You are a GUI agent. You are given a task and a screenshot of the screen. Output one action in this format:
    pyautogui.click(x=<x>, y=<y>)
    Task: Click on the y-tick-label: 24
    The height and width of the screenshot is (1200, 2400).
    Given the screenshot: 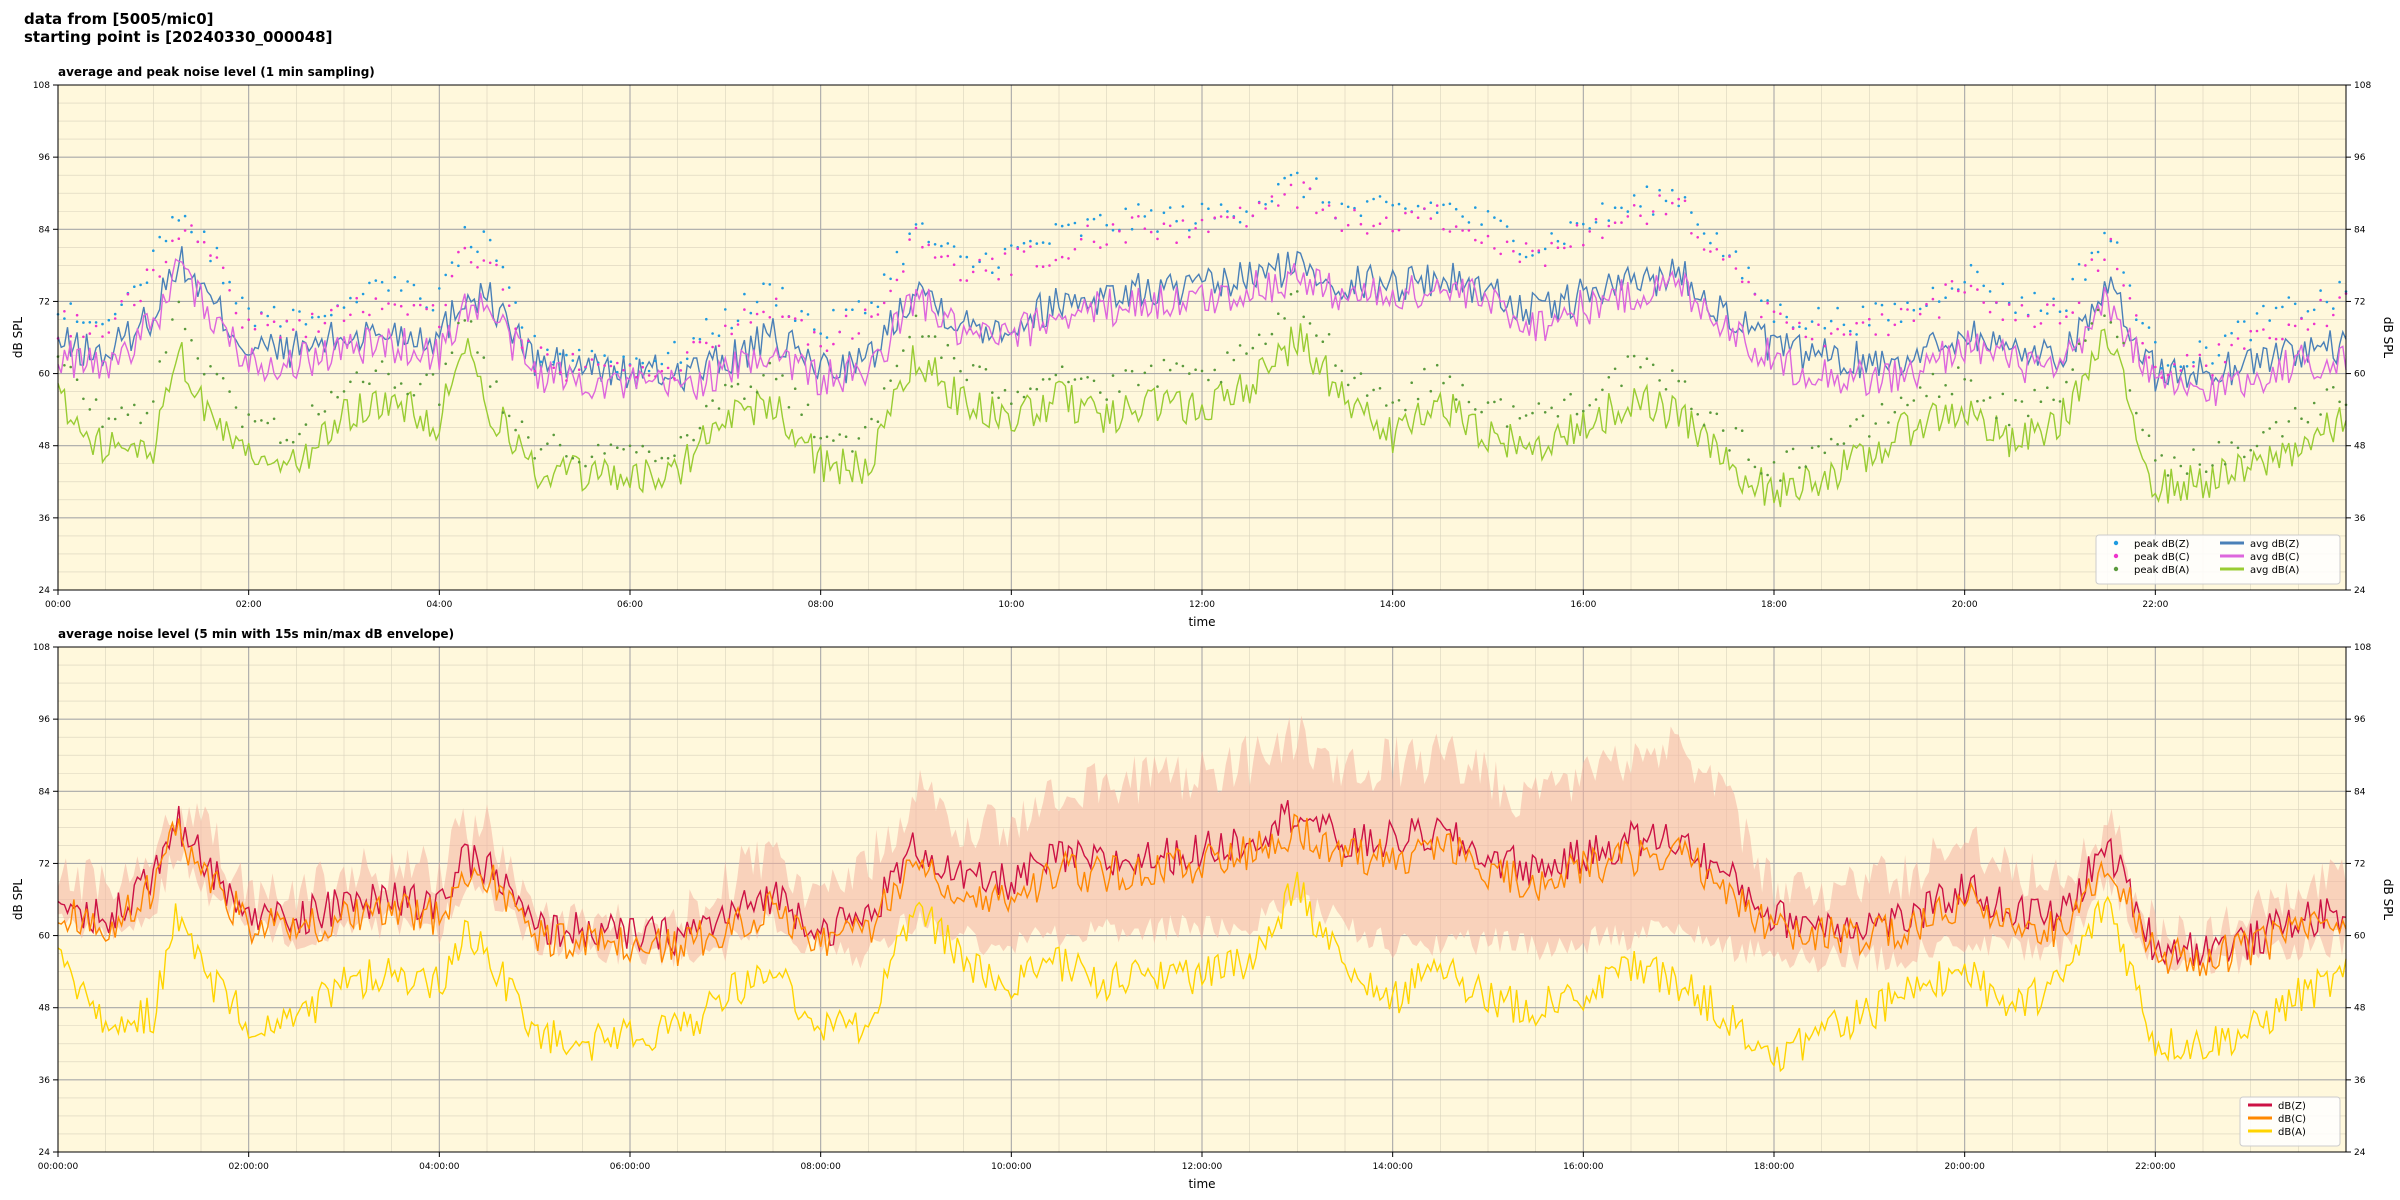 What is the action you would take?
    pyautogui.click(x=45, y=1153)
    